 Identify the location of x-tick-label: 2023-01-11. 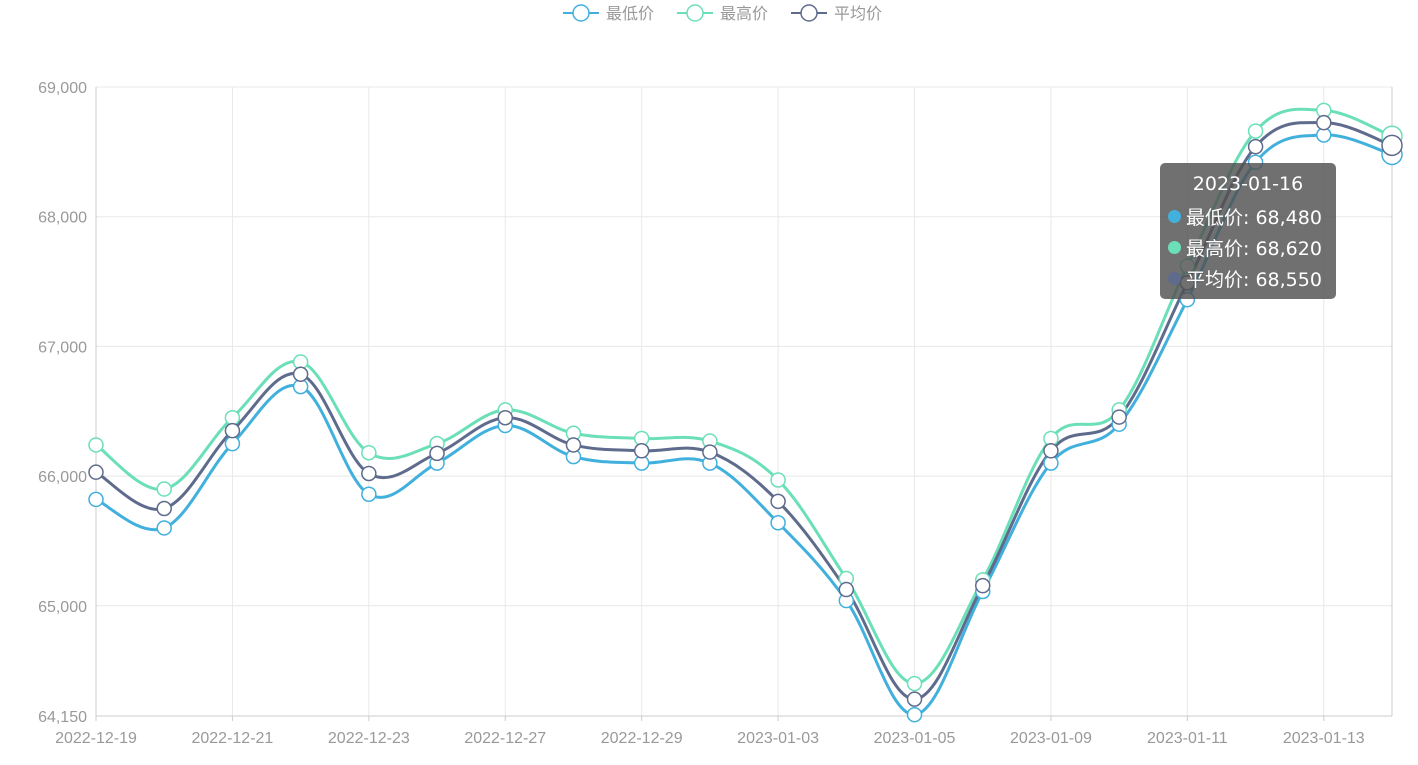
(1187, 738).